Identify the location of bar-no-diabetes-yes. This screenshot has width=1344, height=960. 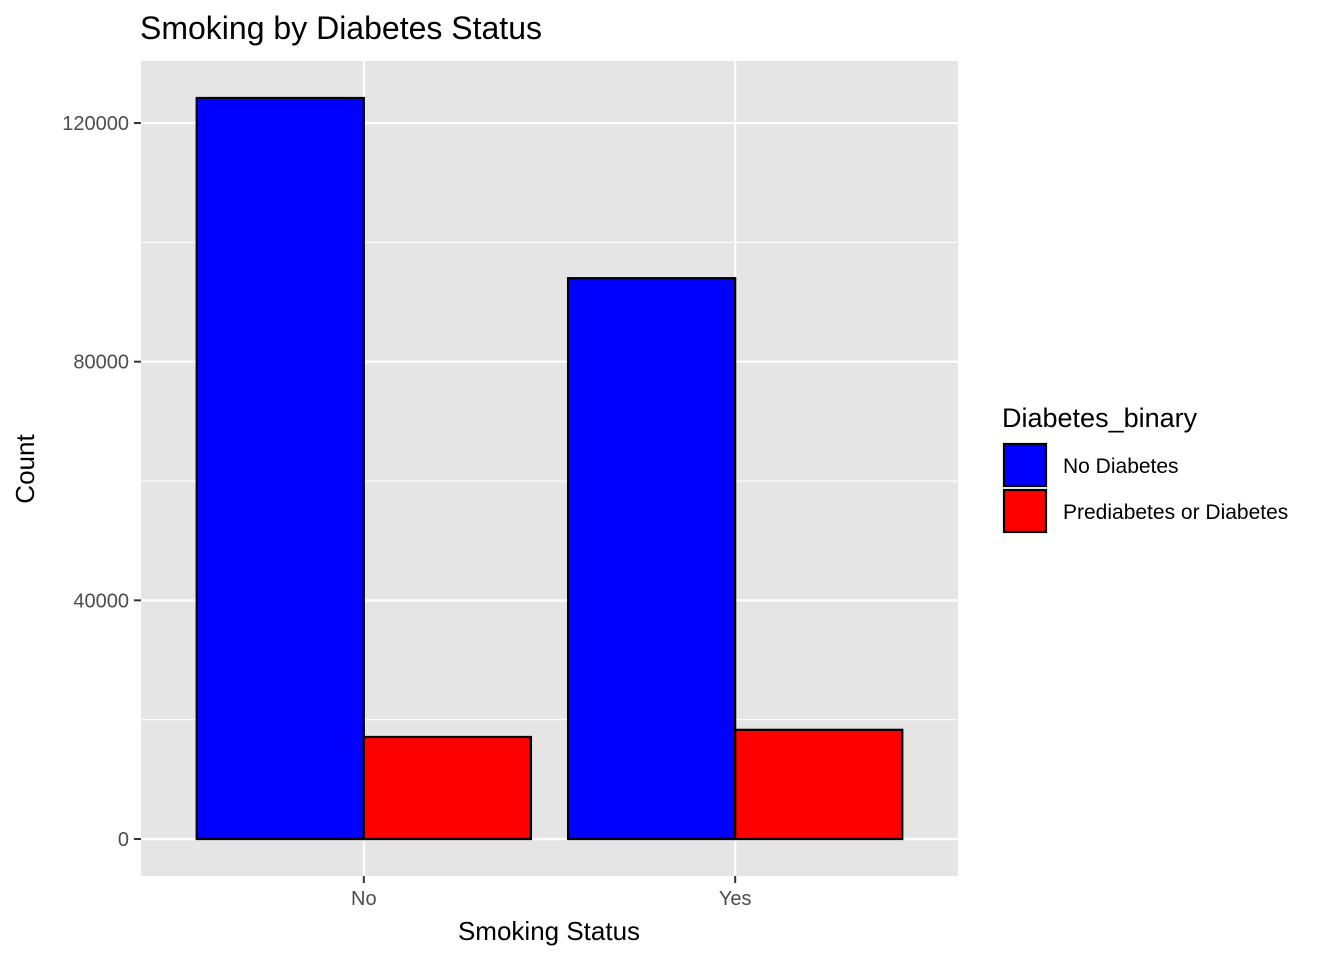
(651, 559).